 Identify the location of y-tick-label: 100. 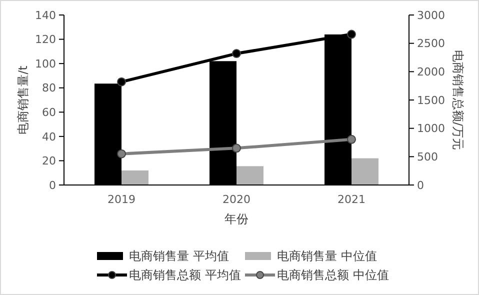
(45, 63).